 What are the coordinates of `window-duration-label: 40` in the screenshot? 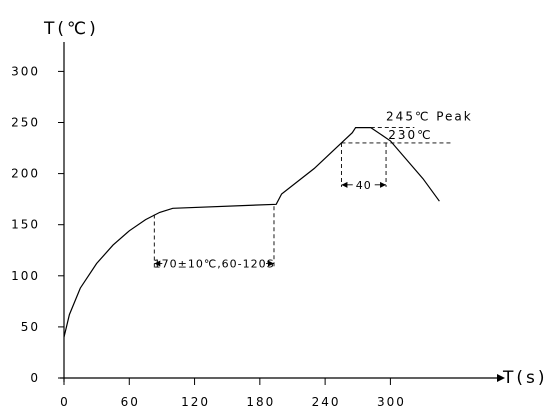 It's located at (364, 185).